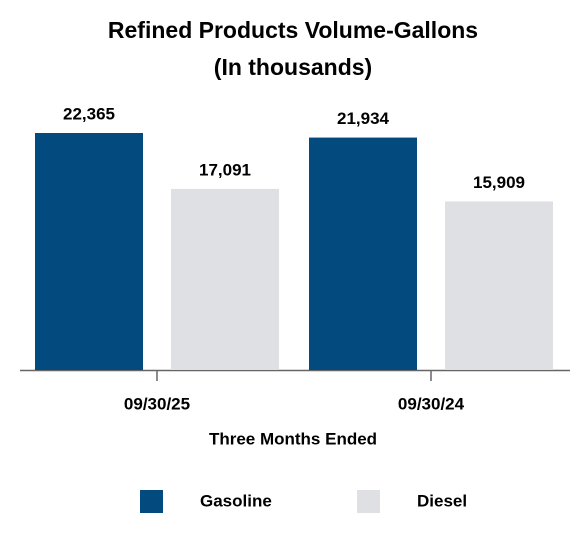 This screenshot has height=546, width=588. I want to click on value-label: 21,934, so click(363, 118).